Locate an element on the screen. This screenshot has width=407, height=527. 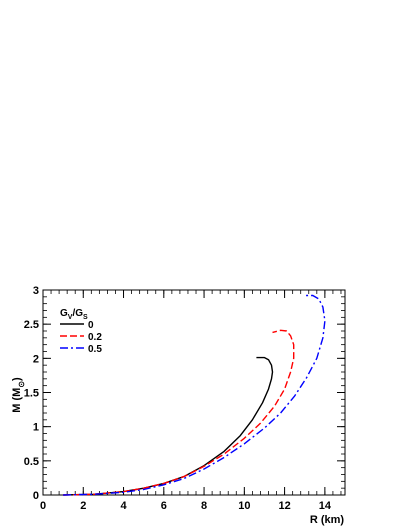
x-tick-label: 0 is located at coordinates (43, 506).